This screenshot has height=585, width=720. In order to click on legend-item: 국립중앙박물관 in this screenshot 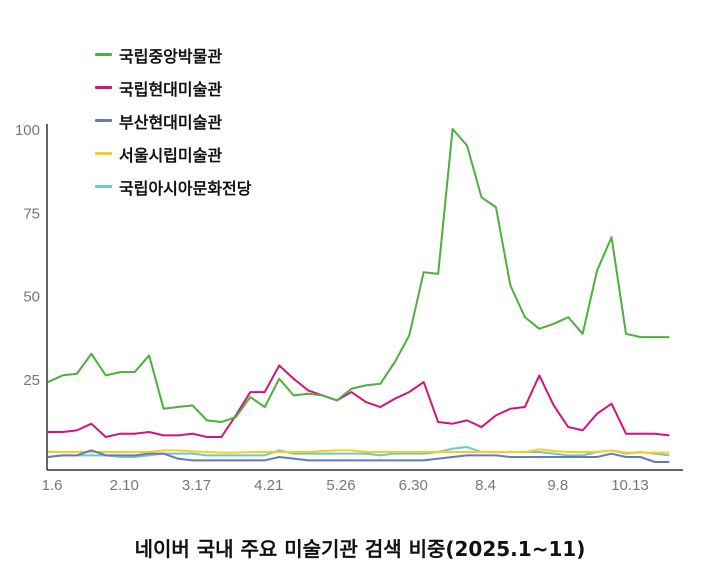, I will do `click(173, 54)`.